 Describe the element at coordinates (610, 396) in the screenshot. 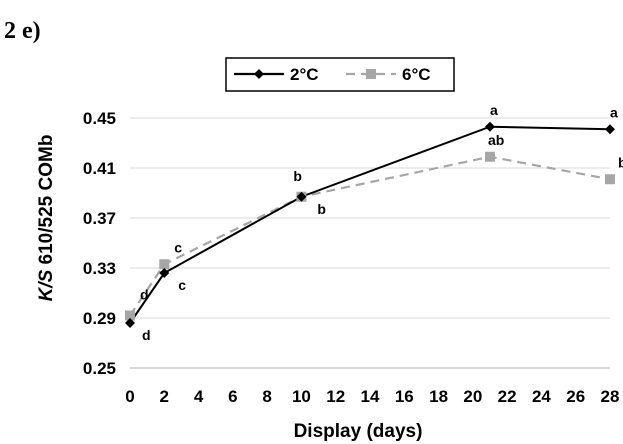

I see `x-tick-label: 28` at that location.